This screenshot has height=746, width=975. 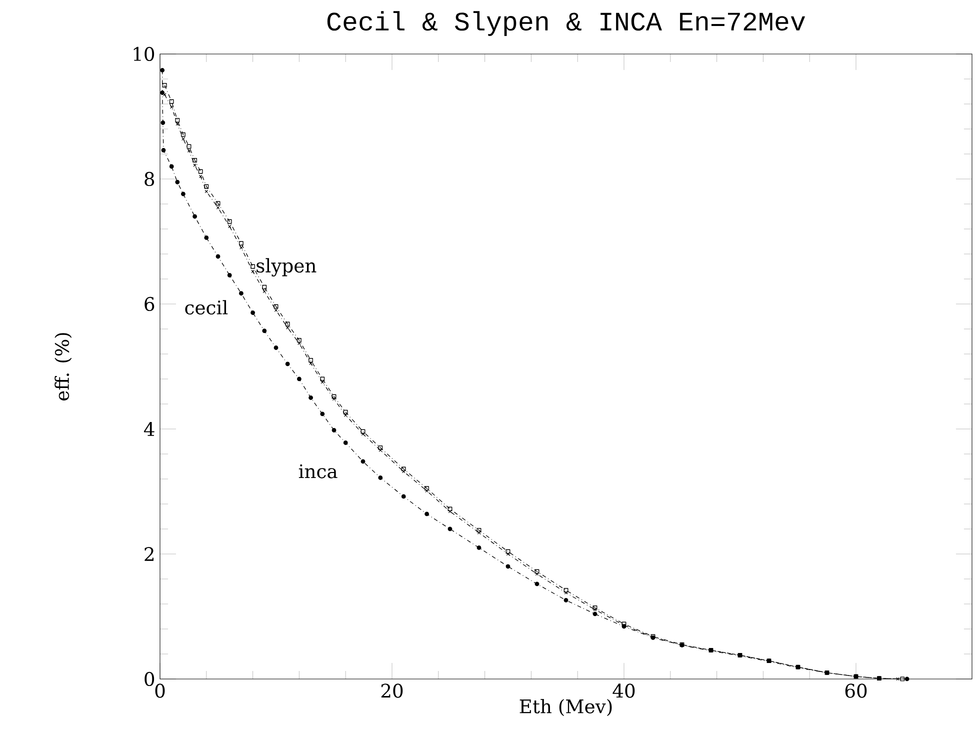 What do you see at coordinates (149, 179) in the screenshot?
I see `y-tick-label: 8` at bounding box center [149, 179].